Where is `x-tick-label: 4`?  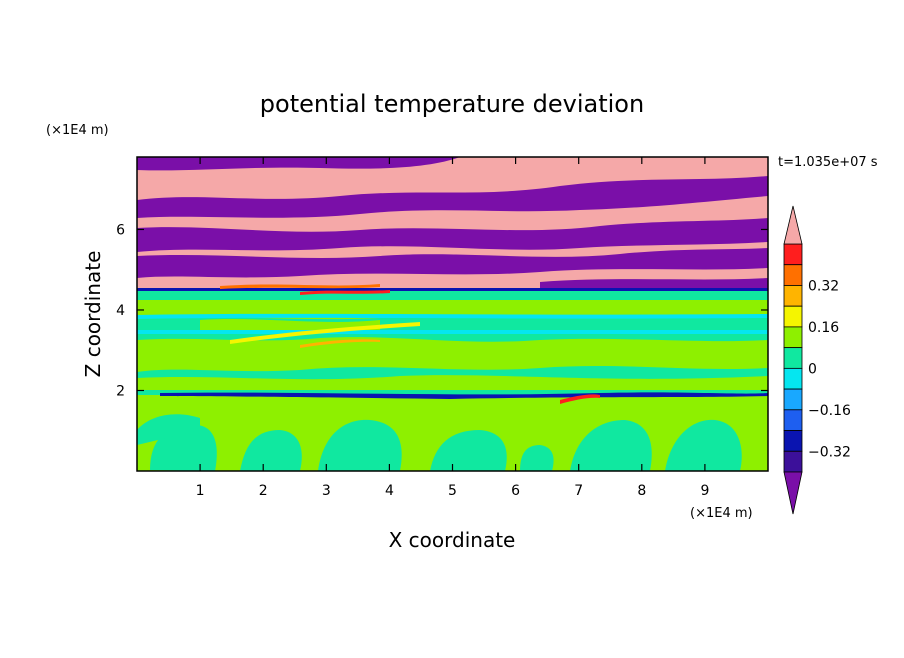
x-tick-label: 4 is located at coordinates (389, 491).